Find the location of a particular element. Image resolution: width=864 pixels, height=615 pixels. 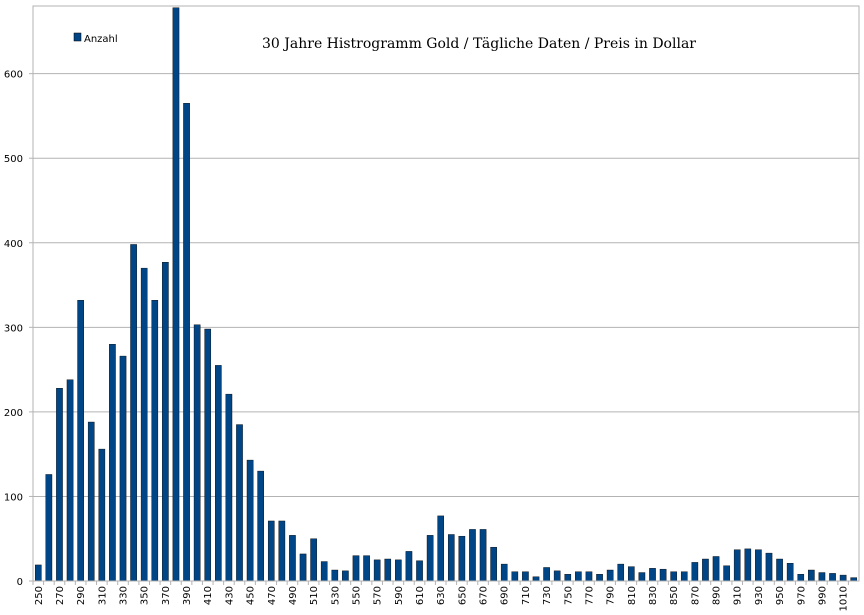

x-tick-label: 790 is located at coordinates (611, 595).